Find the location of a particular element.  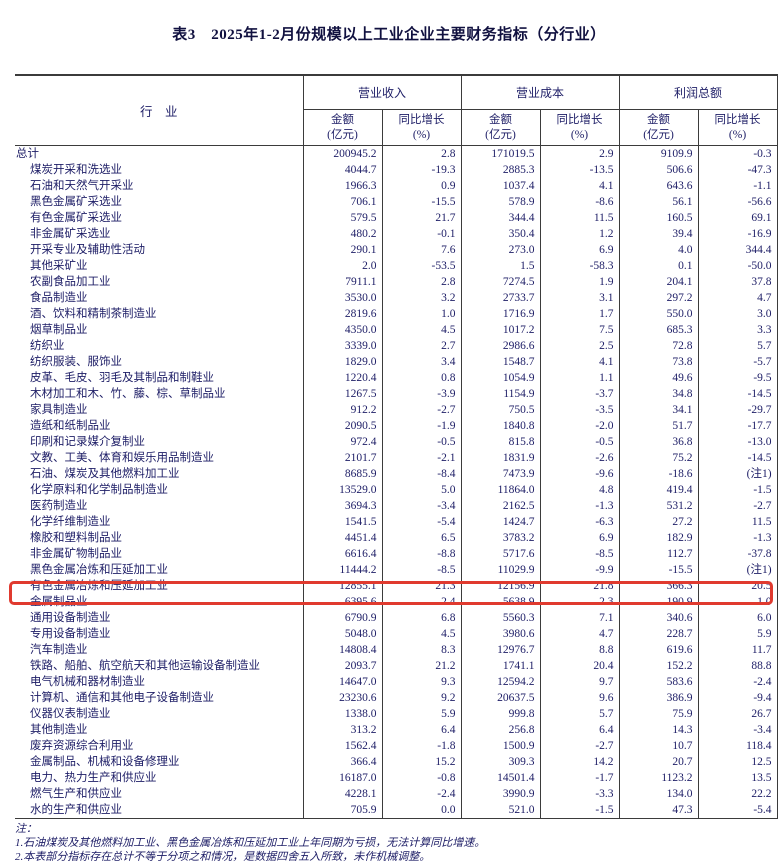

value-cell: 386.9 is located at coordinates (658, 698).